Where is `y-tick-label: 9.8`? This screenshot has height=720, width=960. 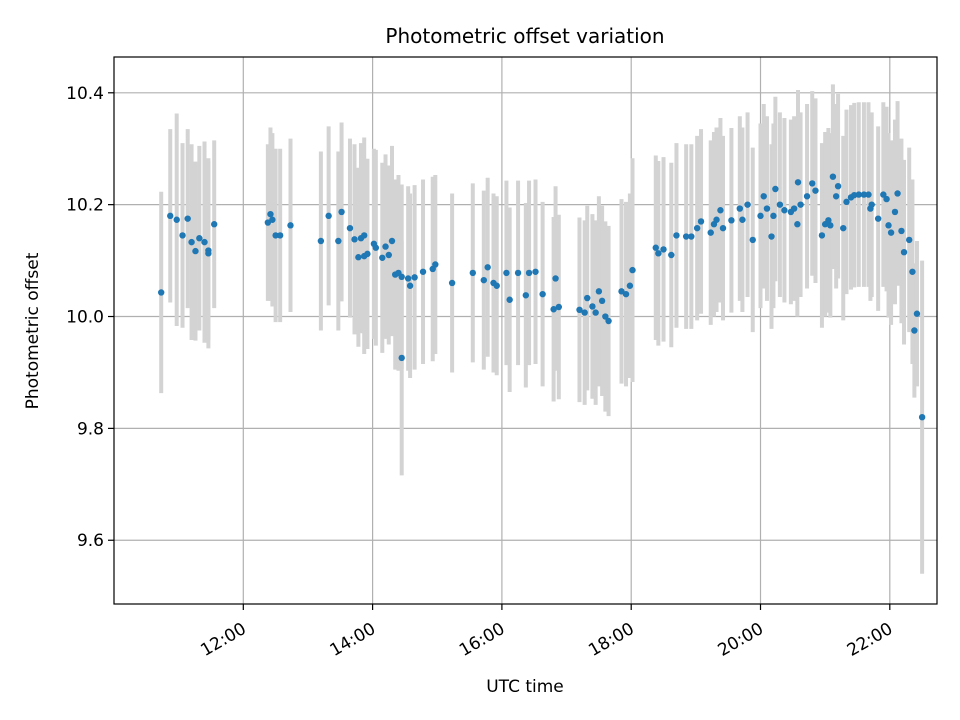 y-tick-label: 9.8 is located at coordinates (90, 429).